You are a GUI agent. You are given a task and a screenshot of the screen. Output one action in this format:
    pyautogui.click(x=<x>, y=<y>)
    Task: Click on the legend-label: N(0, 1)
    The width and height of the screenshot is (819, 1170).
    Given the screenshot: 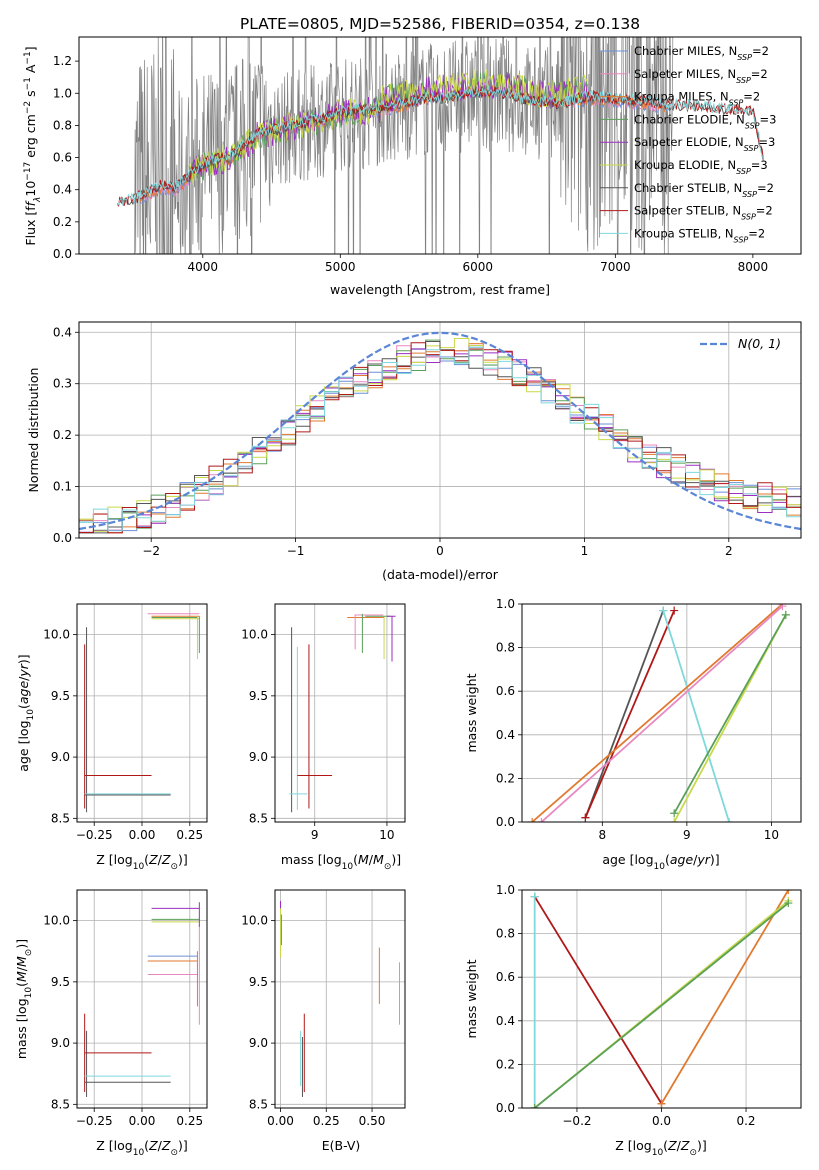 What is the action you would take?
    pyautogui.click(x=759, y=343)
    